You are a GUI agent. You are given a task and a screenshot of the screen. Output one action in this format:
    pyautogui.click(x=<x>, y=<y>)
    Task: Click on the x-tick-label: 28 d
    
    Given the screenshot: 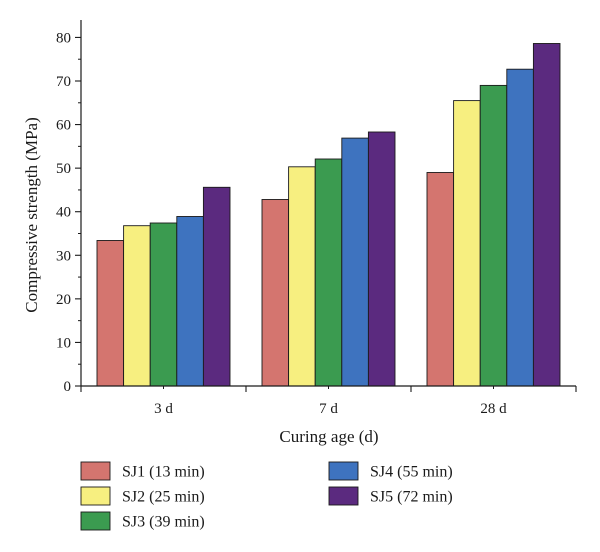 What is the action you would take?
    pyautogui.click(x=493, y=409)
    